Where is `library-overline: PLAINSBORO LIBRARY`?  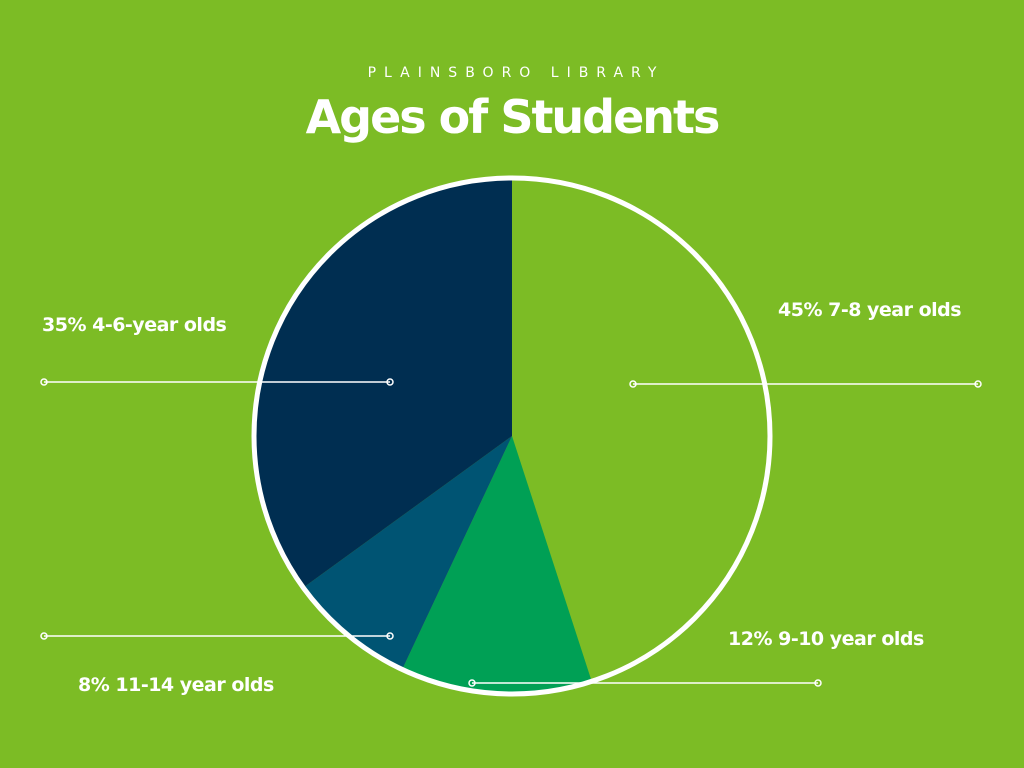 library-overline: PLAINSBORO LIBRARY is located at coordinates (516, 73).